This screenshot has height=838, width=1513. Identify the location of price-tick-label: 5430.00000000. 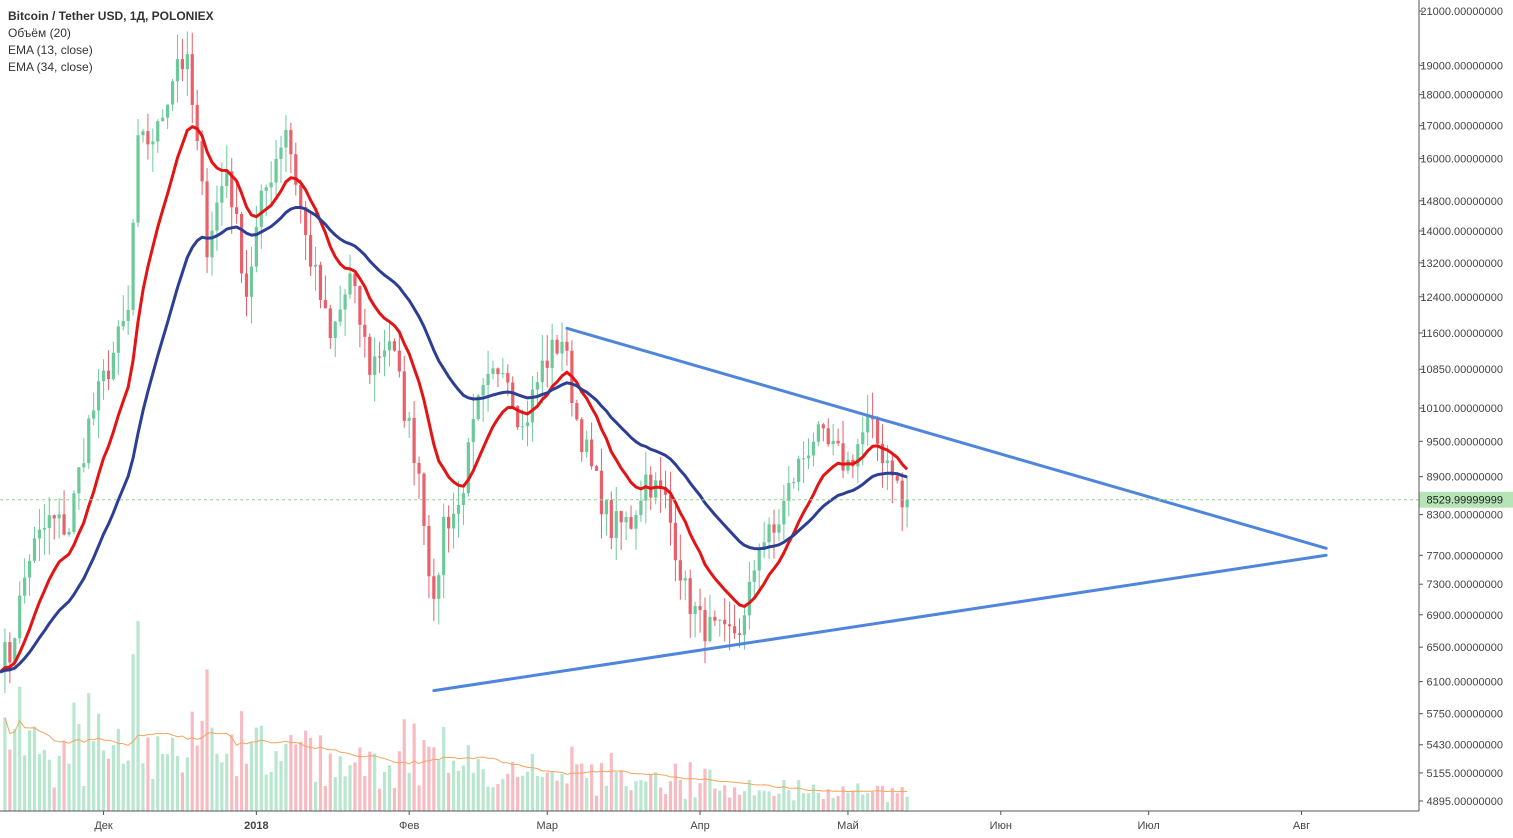
(1465, 746).